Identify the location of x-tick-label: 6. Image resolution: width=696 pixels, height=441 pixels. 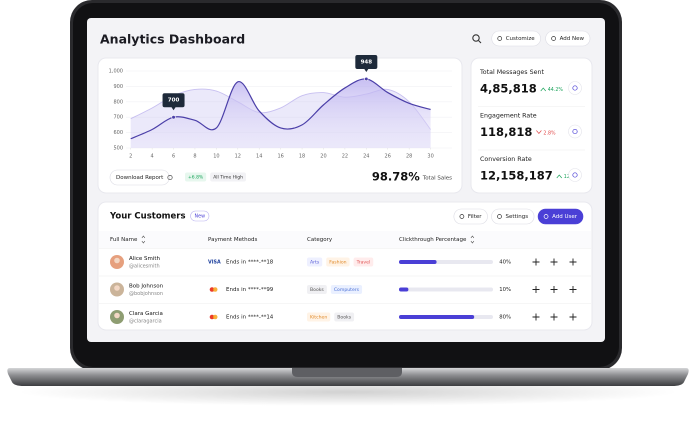
(173, 157).